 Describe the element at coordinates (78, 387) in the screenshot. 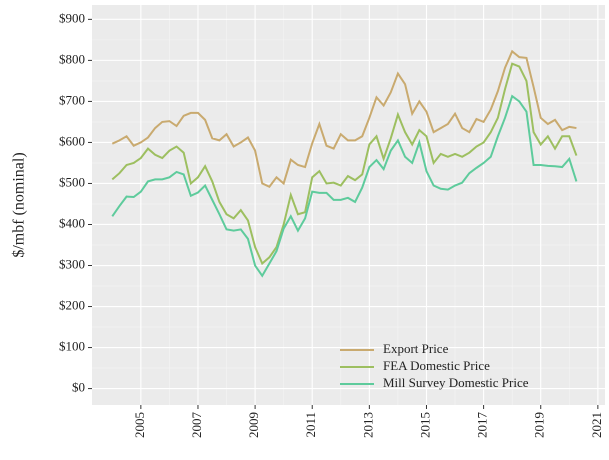

I see `y-tick-label: $0` at that location.